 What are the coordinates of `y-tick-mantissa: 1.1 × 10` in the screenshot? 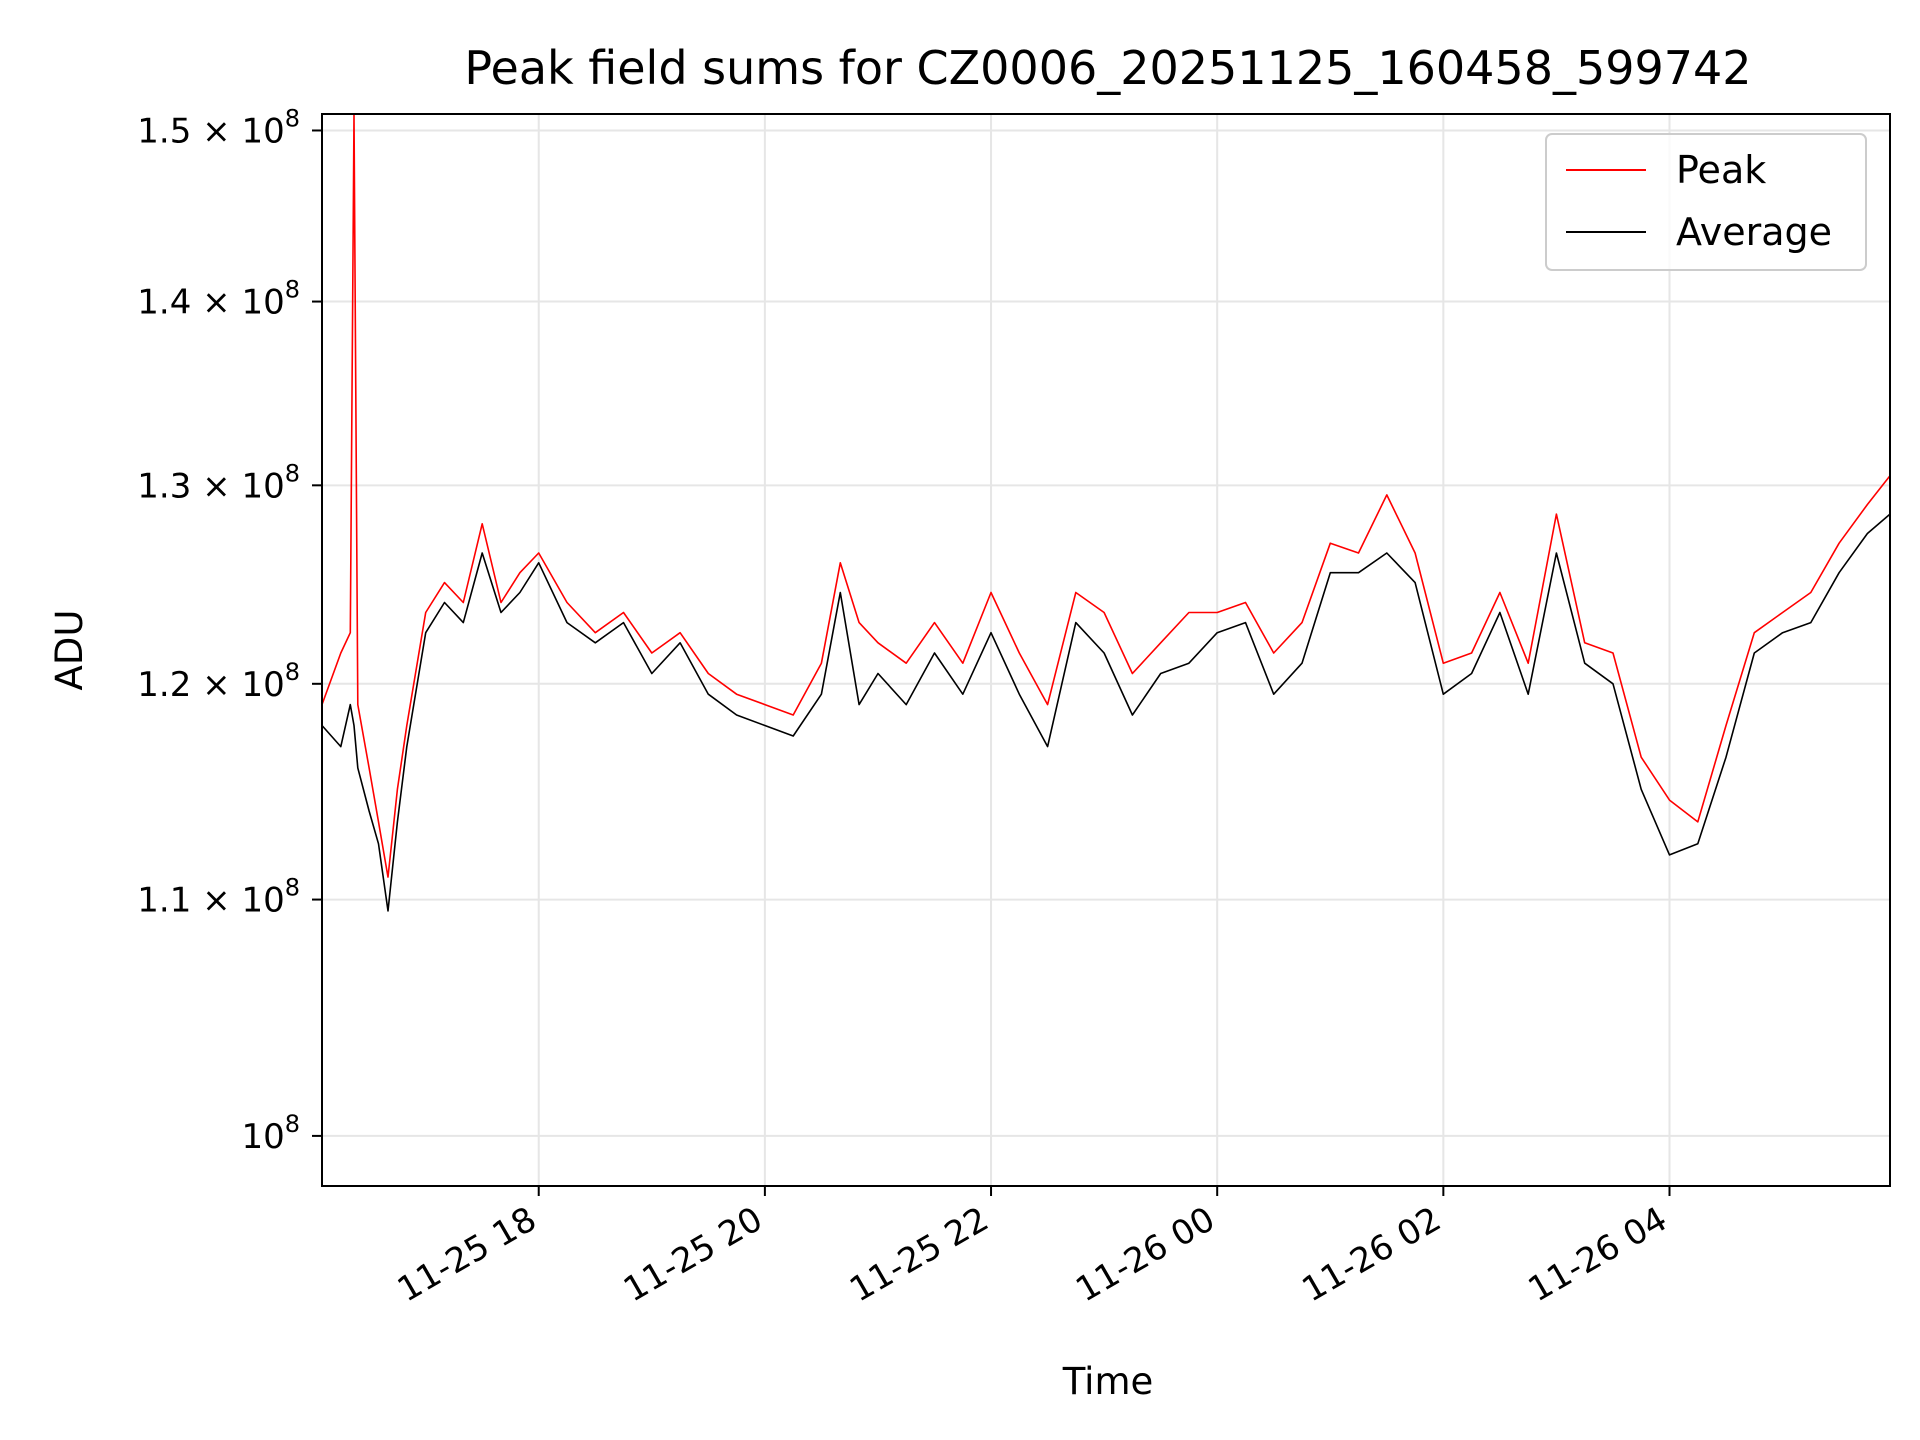 It's located at (210, 901).